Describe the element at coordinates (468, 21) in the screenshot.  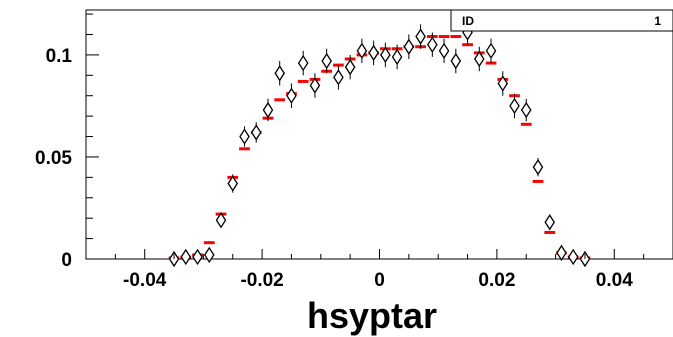
I see `stats-box-label: ID` at that location.